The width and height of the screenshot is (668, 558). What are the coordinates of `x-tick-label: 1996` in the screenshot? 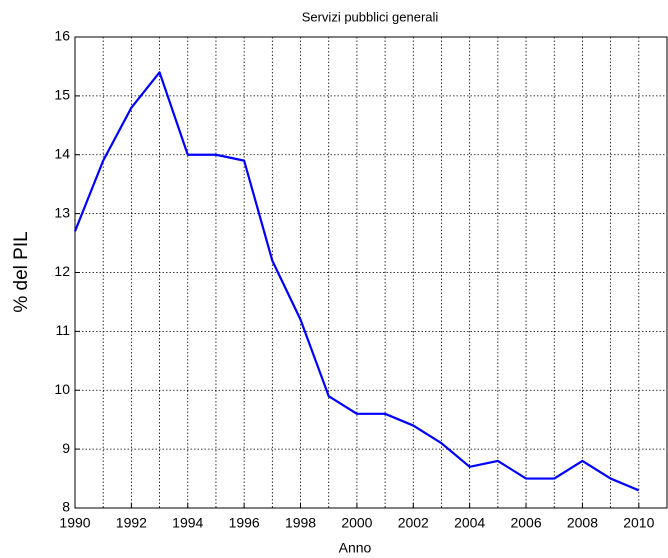 It's located at (244, 523).